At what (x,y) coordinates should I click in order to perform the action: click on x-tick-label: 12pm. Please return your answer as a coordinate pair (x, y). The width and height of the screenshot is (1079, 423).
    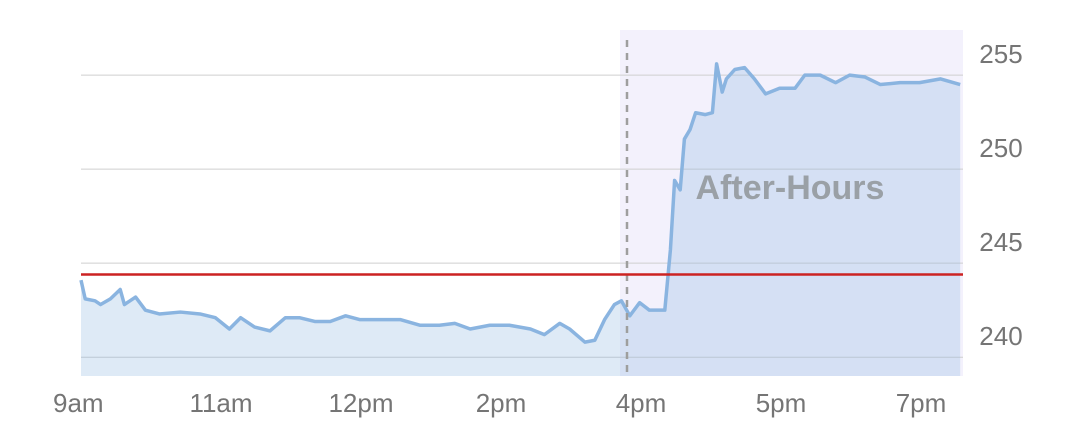
    Looking at the image, I should click on (360, 403).